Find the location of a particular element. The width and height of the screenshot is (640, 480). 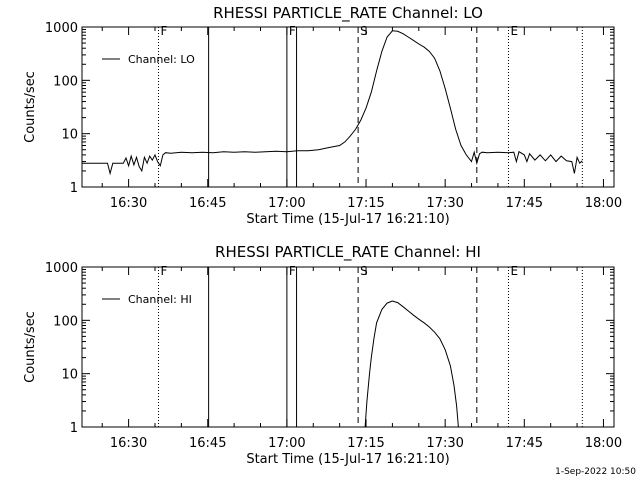

hi-y-tick-label: 1000 is located at coordinates (61, 268).